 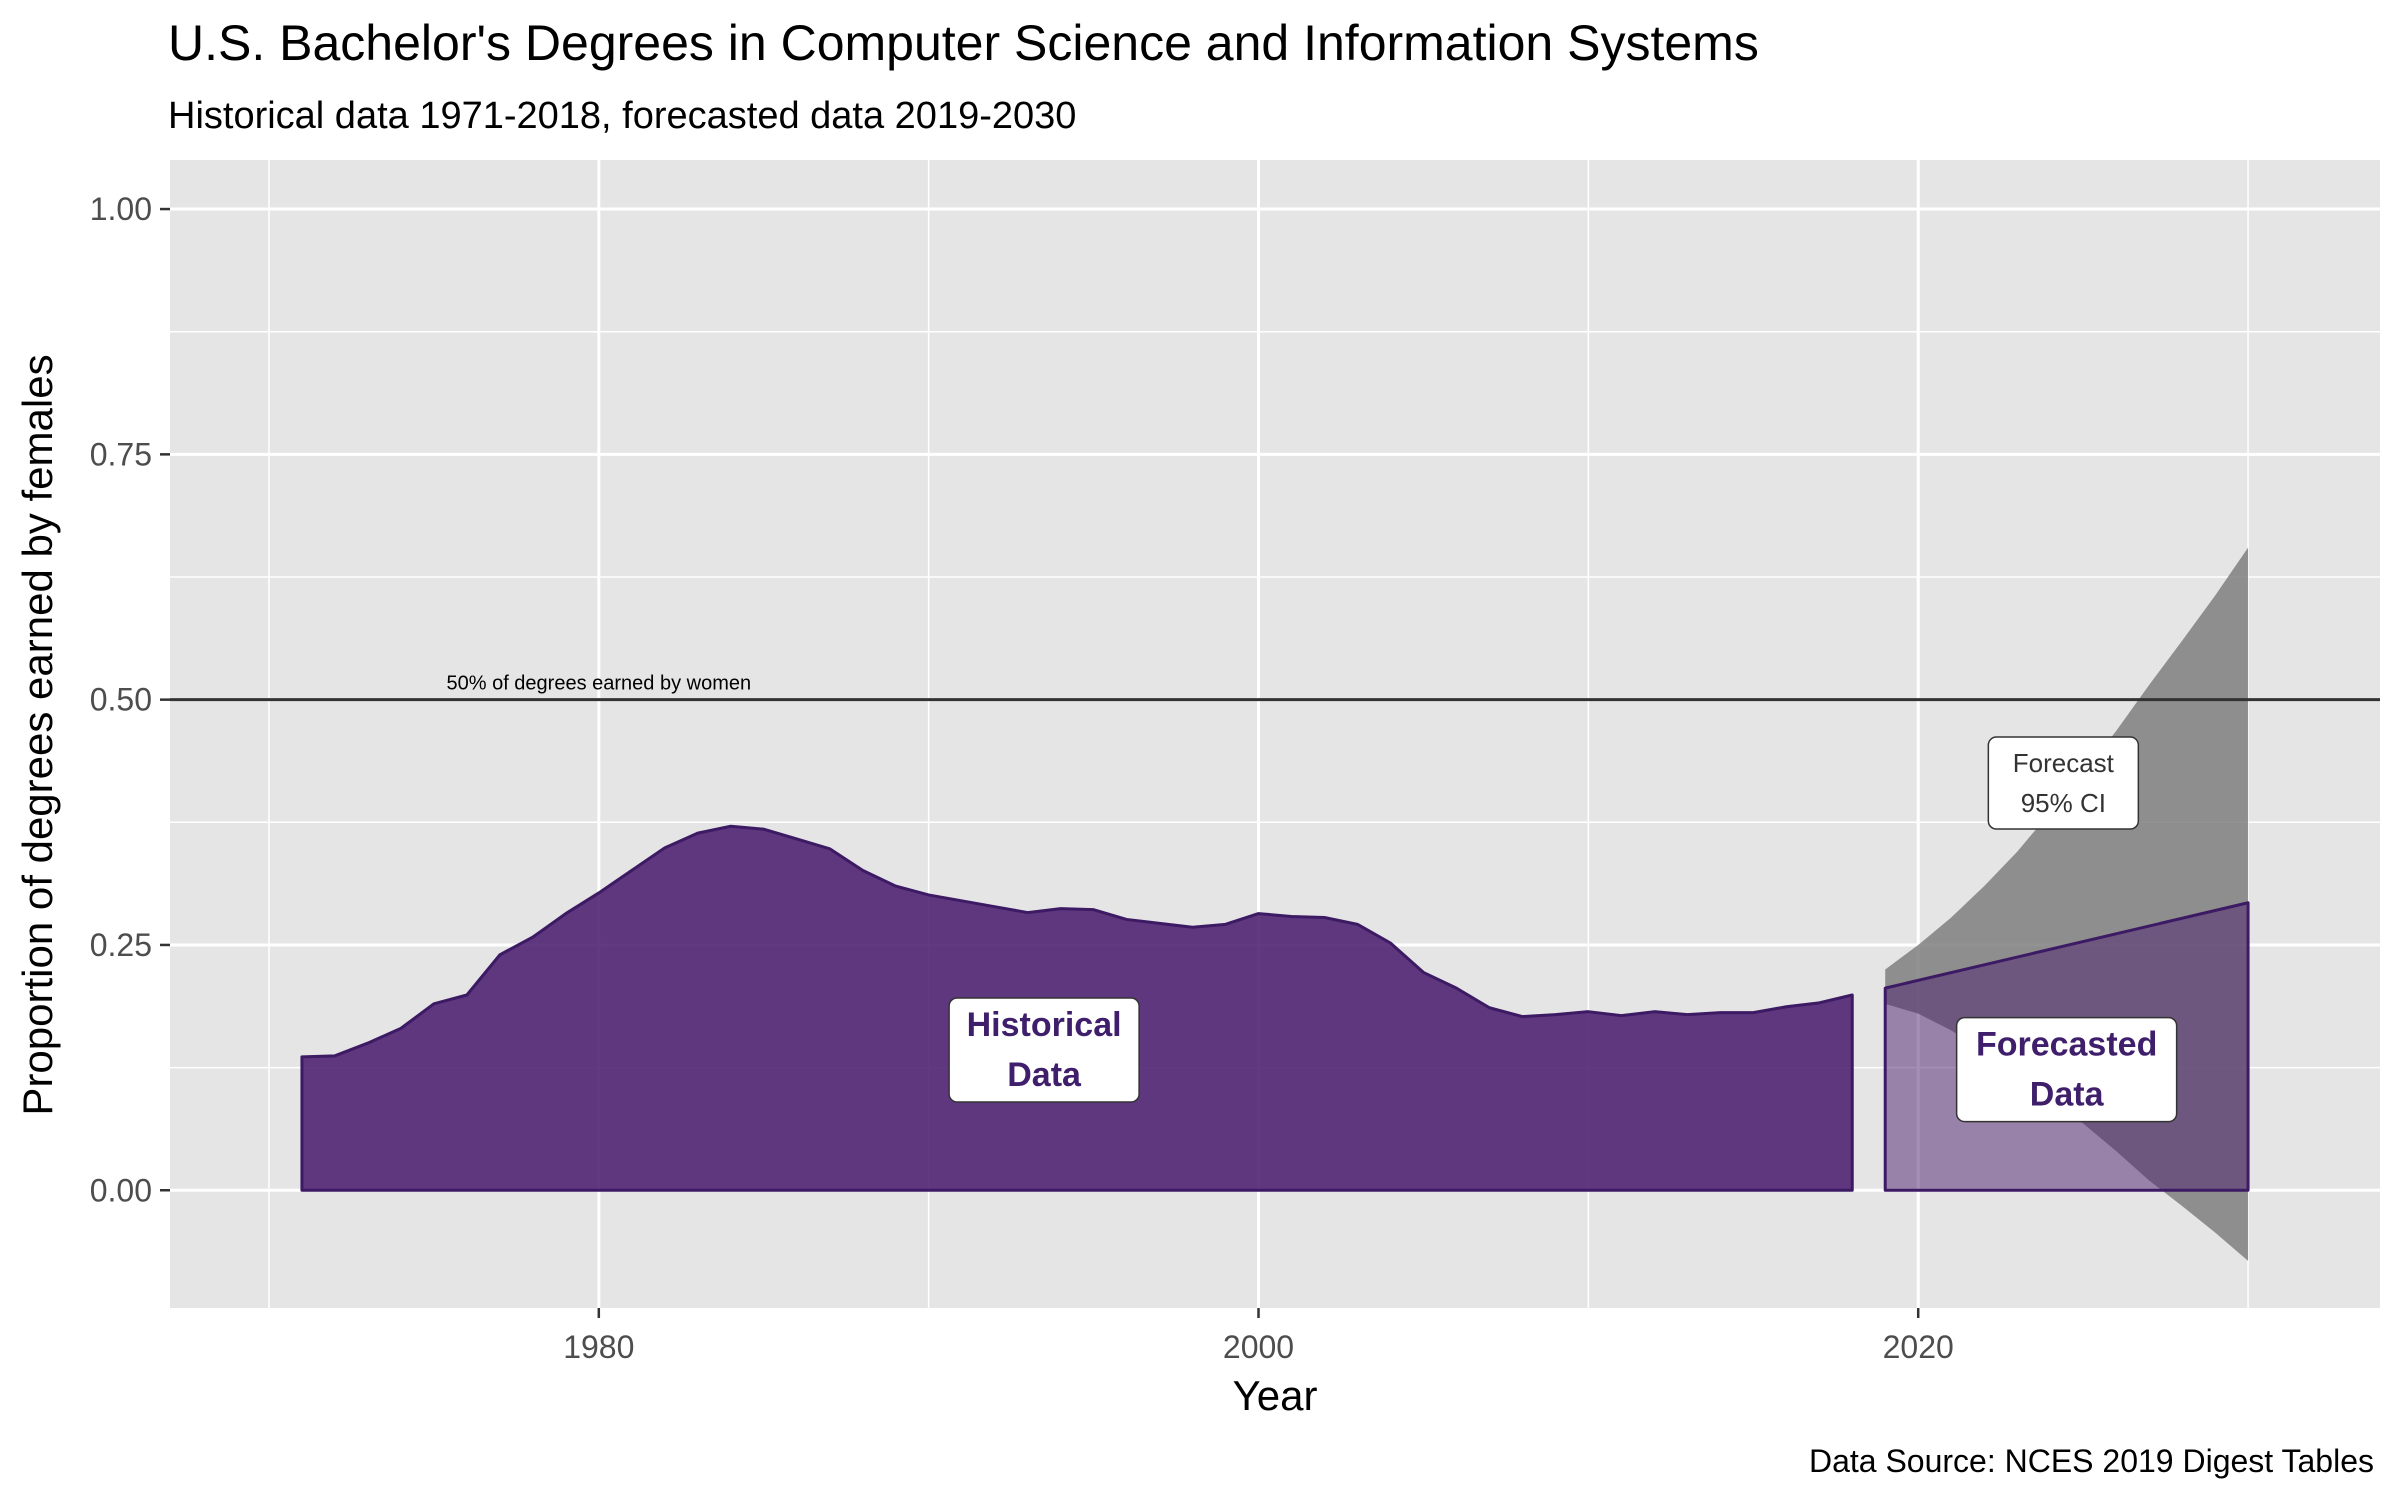 I want to click on y-tick-label: 0.50, so click(x=121, y=700).